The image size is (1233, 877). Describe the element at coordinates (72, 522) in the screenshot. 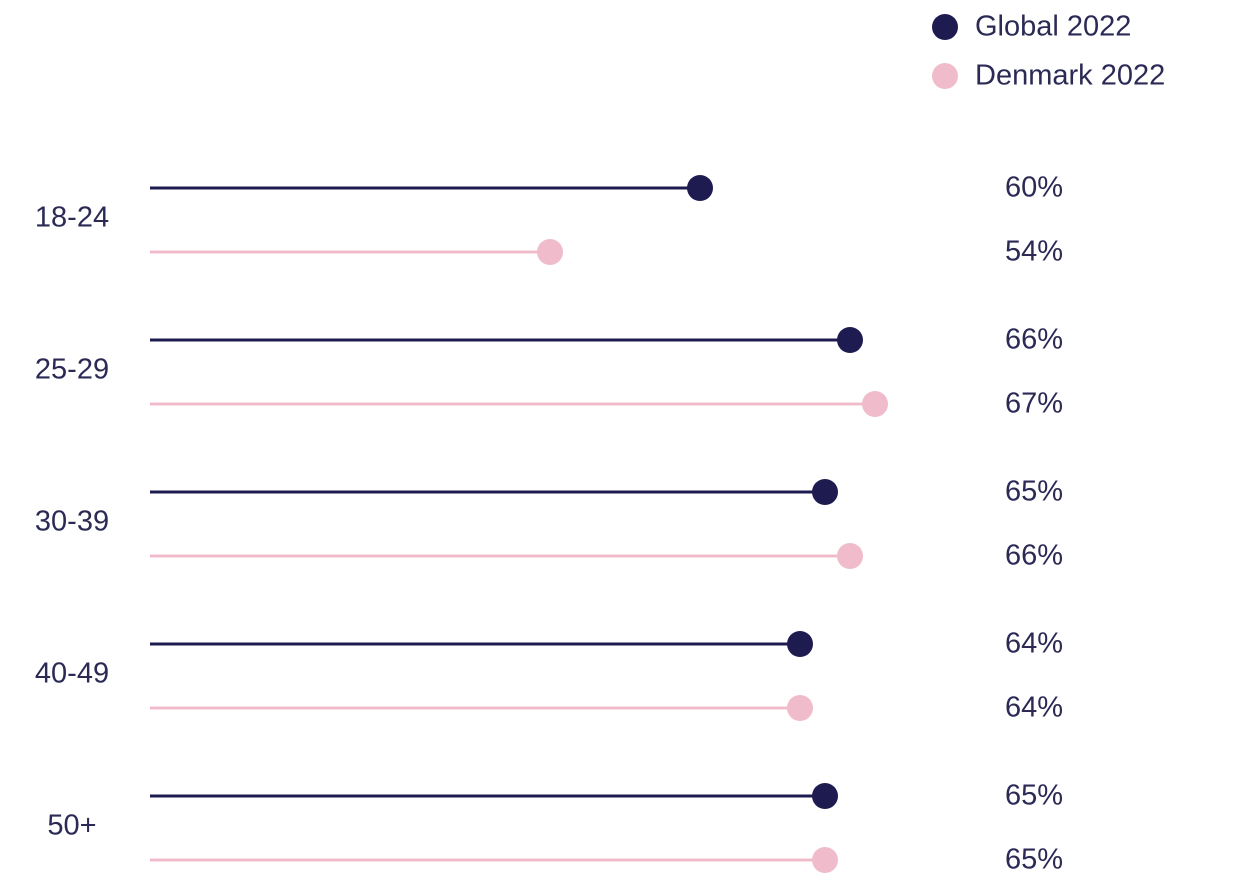

I see `category-label: 30-39` at that location.